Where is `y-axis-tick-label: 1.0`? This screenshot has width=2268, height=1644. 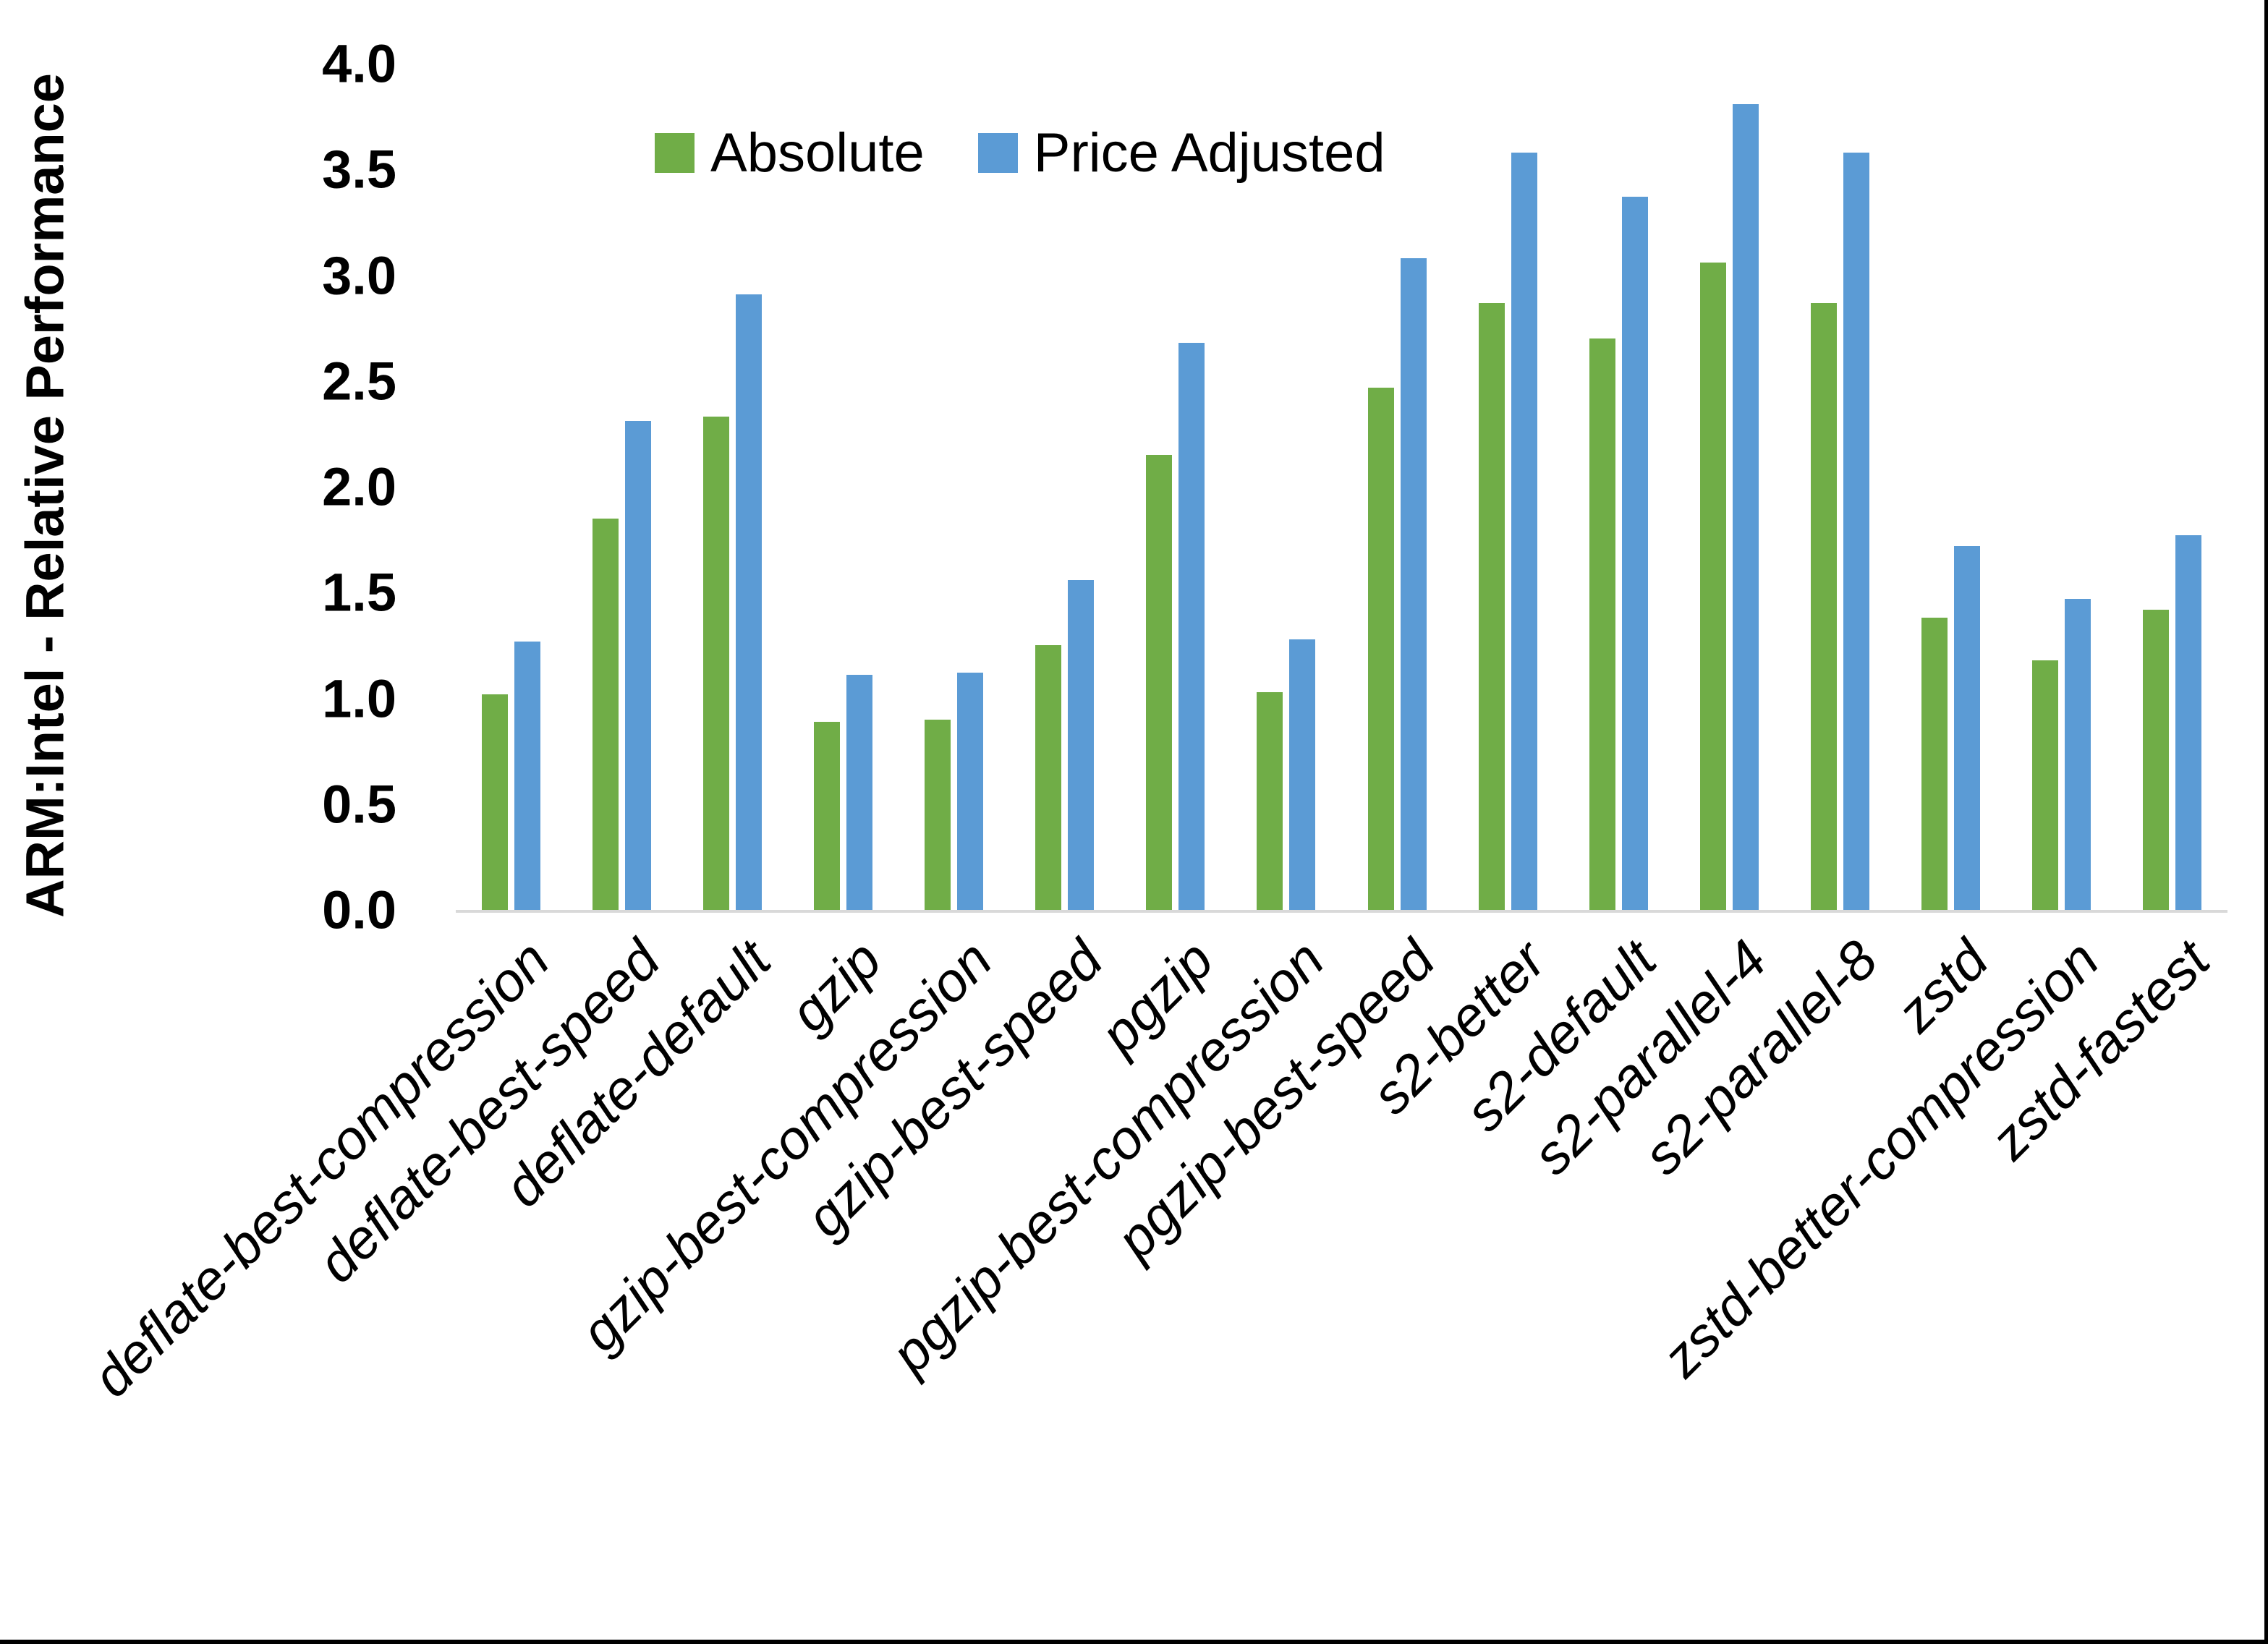
y-axis-tick-label: 1.0 is located at coordinates (359, 698).